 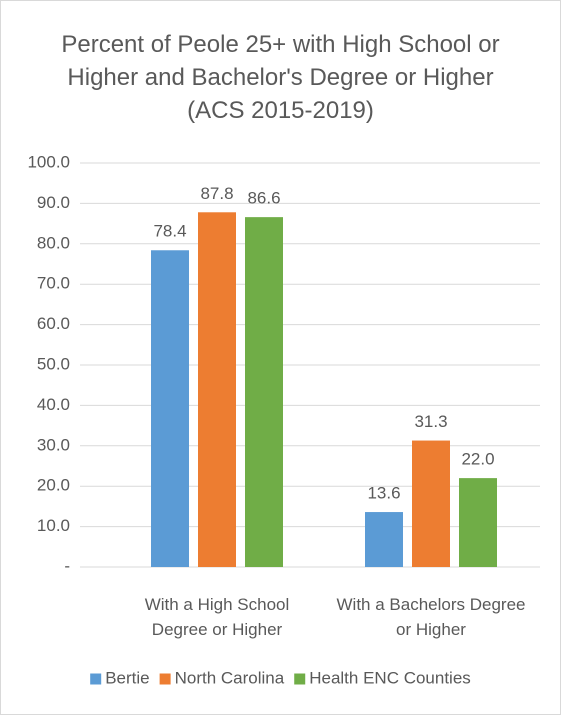 I want to click on legend-item: Health ENC Counties, so click(x=382, y=677).